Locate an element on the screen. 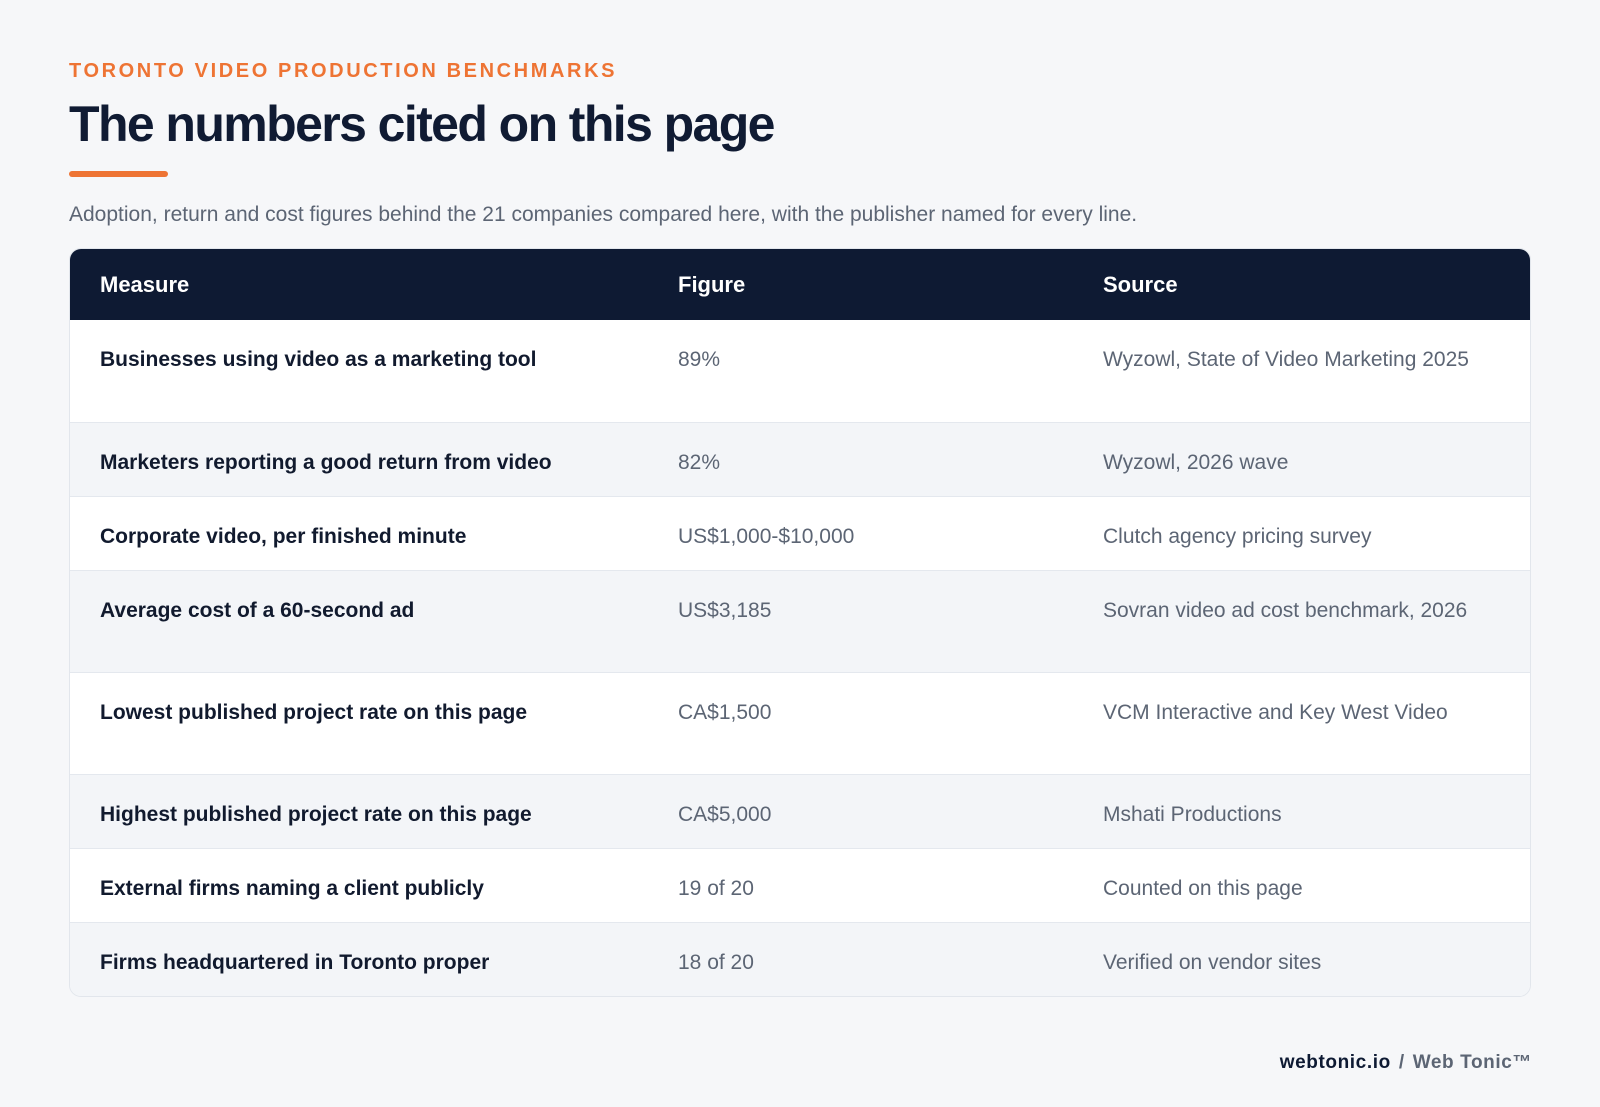 This screenshot has width=1600, height=1107. source-cell: VCM Interactive and Key West Video is located at coordinates (1275, 712).